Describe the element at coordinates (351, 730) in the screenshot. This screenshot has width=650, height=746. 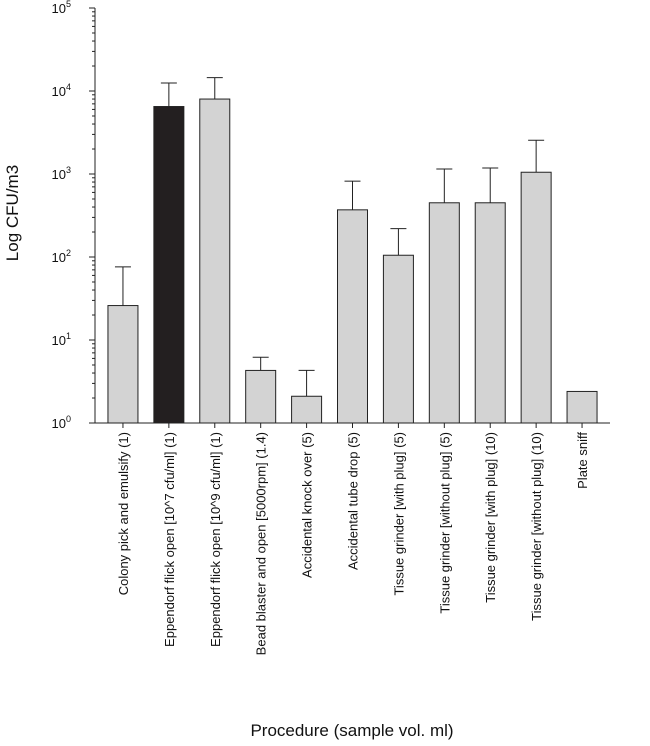
I see `x-axis-label: Procedure (sample vol. ml)` at that location.